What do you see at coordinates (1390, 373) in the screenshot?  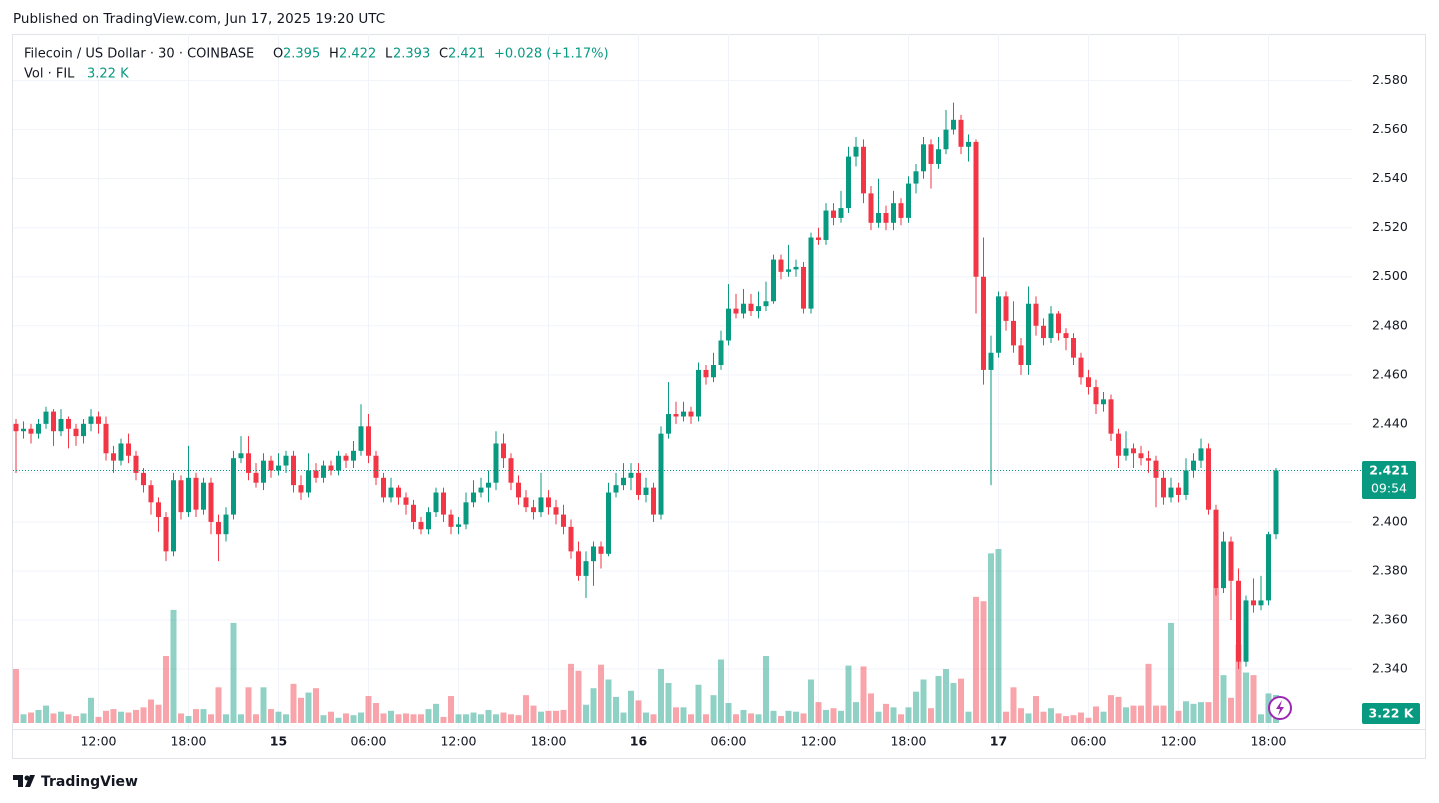 I see `y-tick-label: 2.460` at bounding box center [1390, 373].